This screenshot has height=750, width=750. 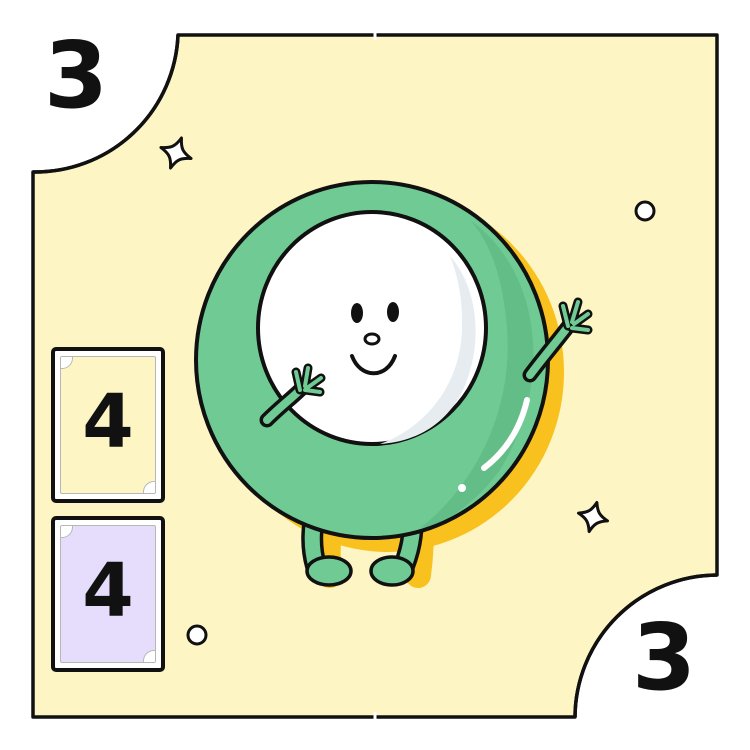 I want to click on stacked-card-purple: 4, so click(x=108, y=594).